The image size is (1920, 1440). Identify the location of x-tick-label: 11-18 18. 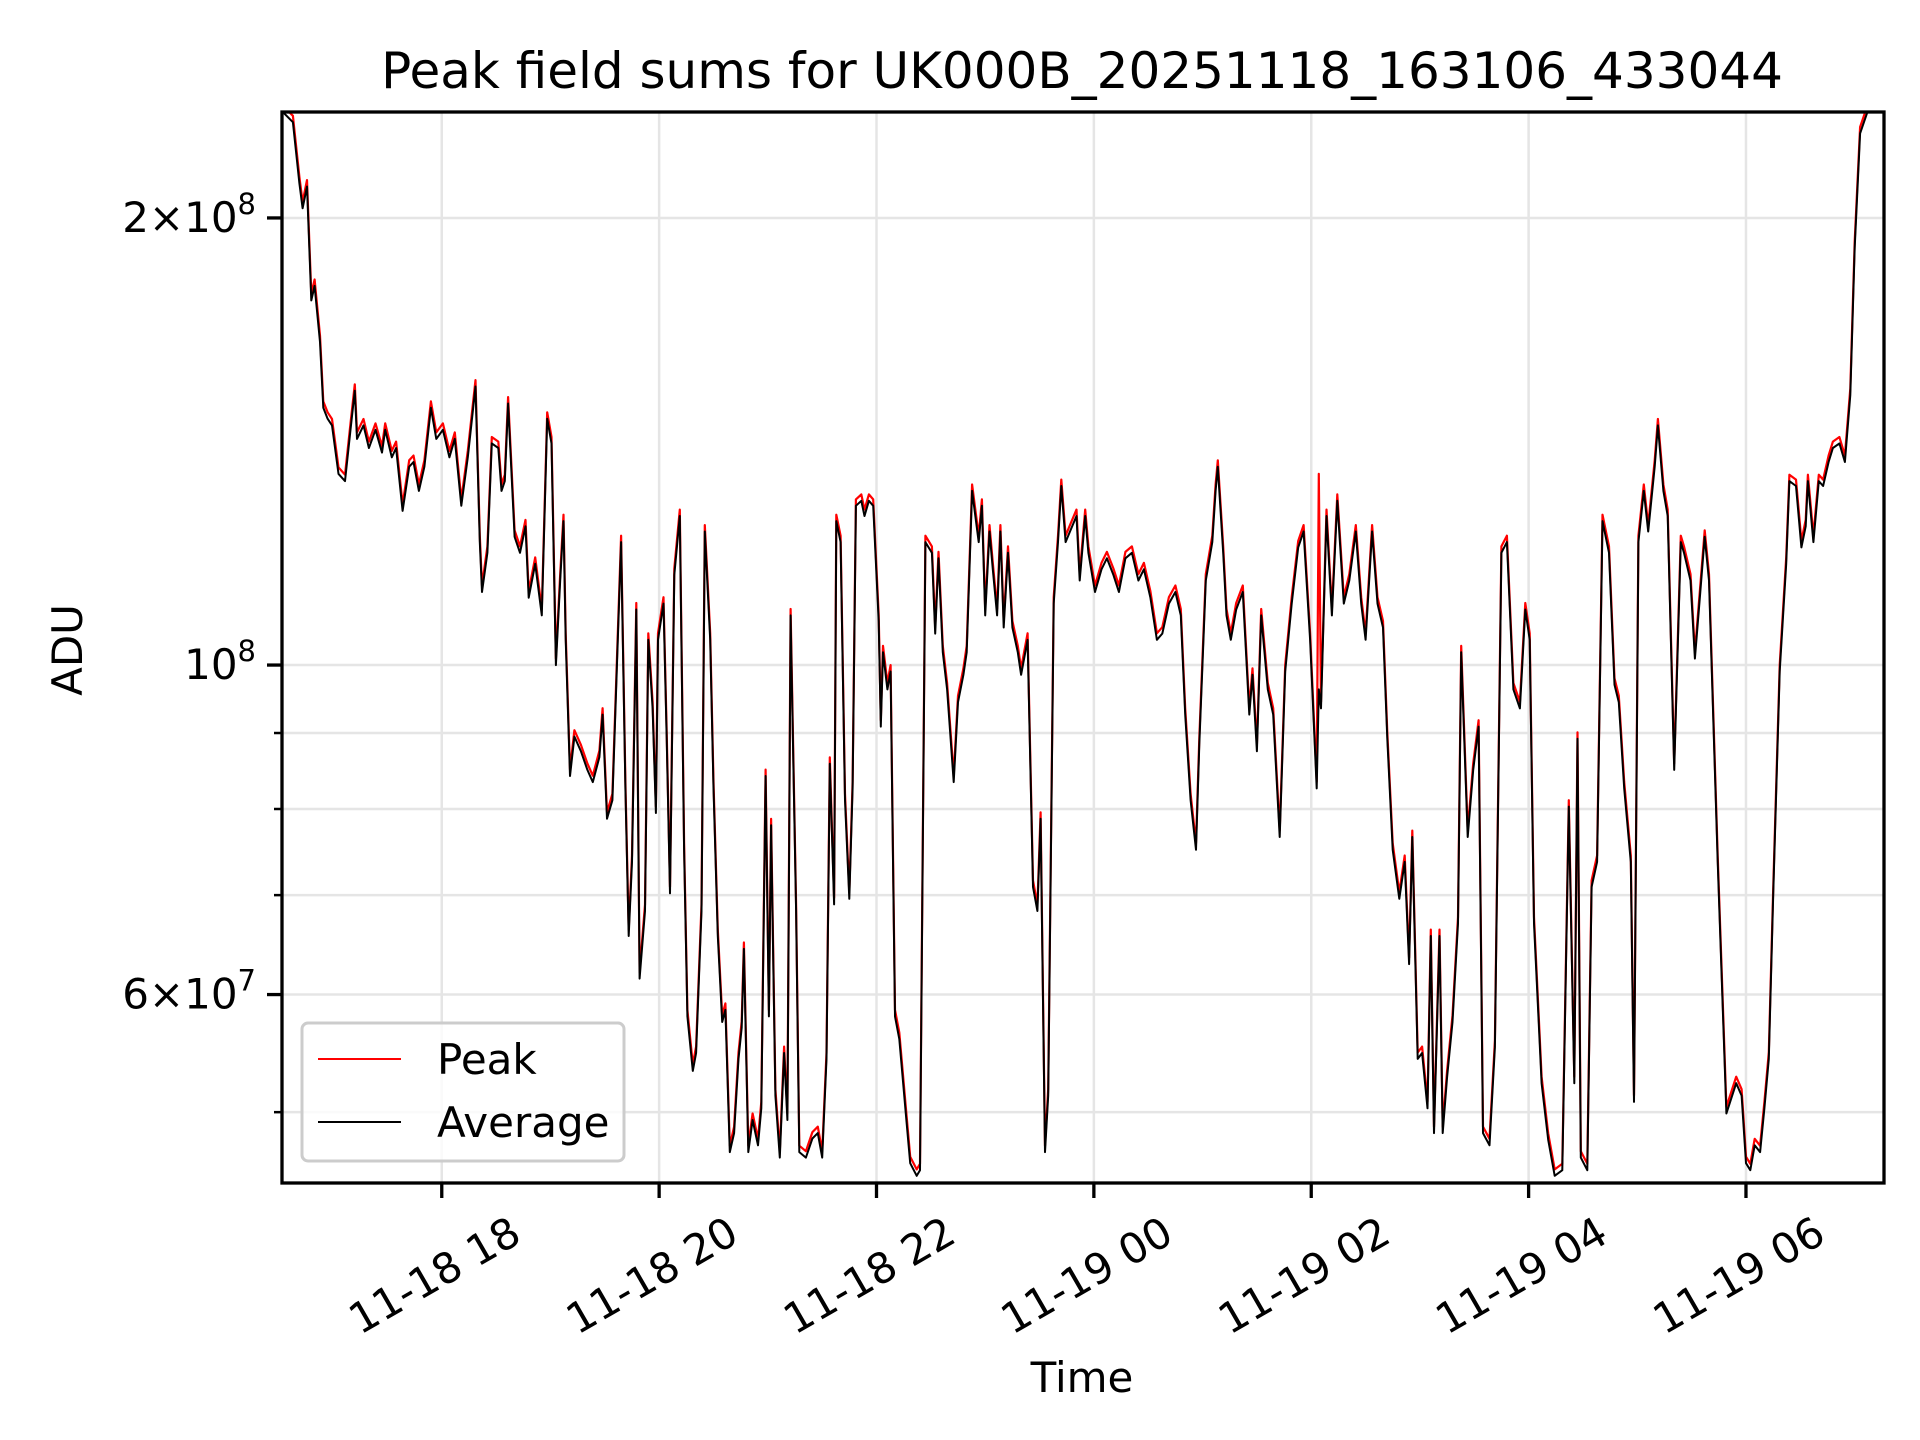
(434, 1275).